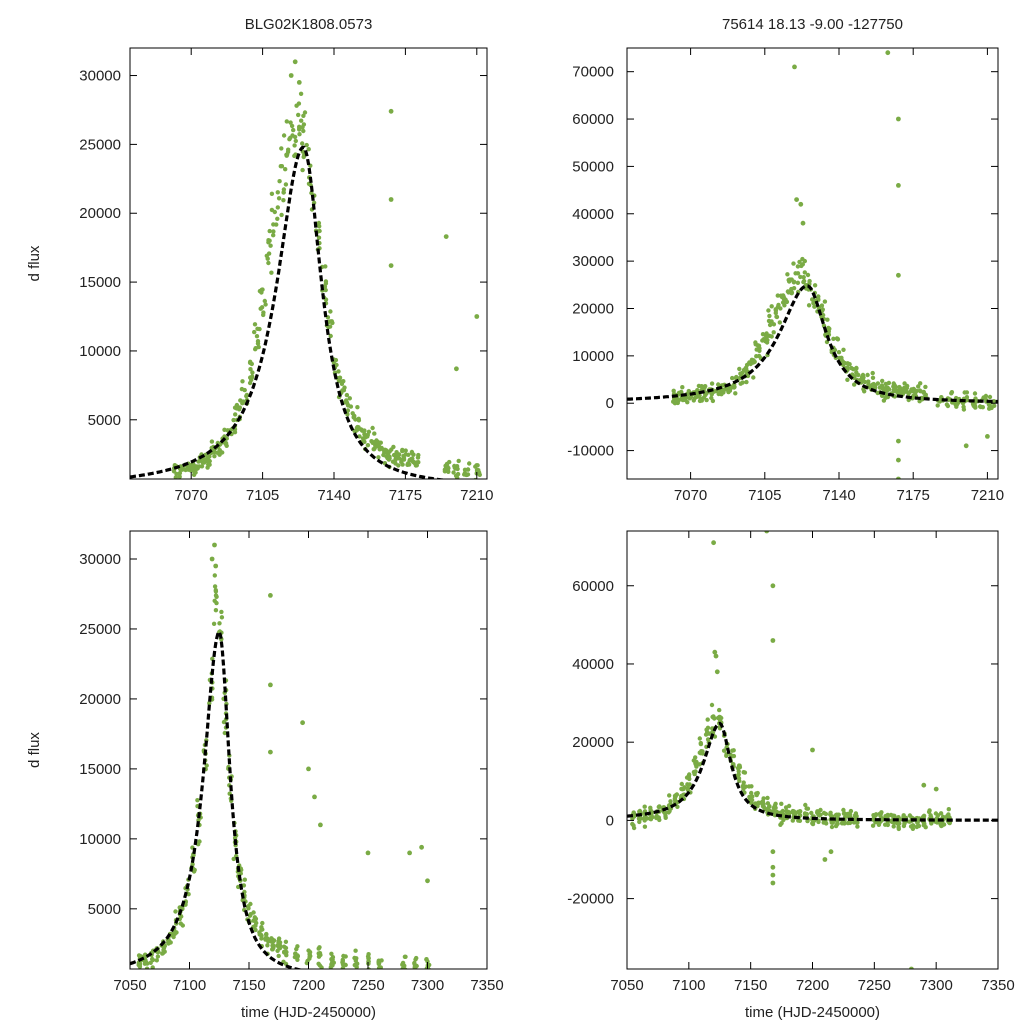  What do you see at coordinates (874, 985) in the screenshot?
I see `x-tick-label: 7250` at bounding box center [874, 985].